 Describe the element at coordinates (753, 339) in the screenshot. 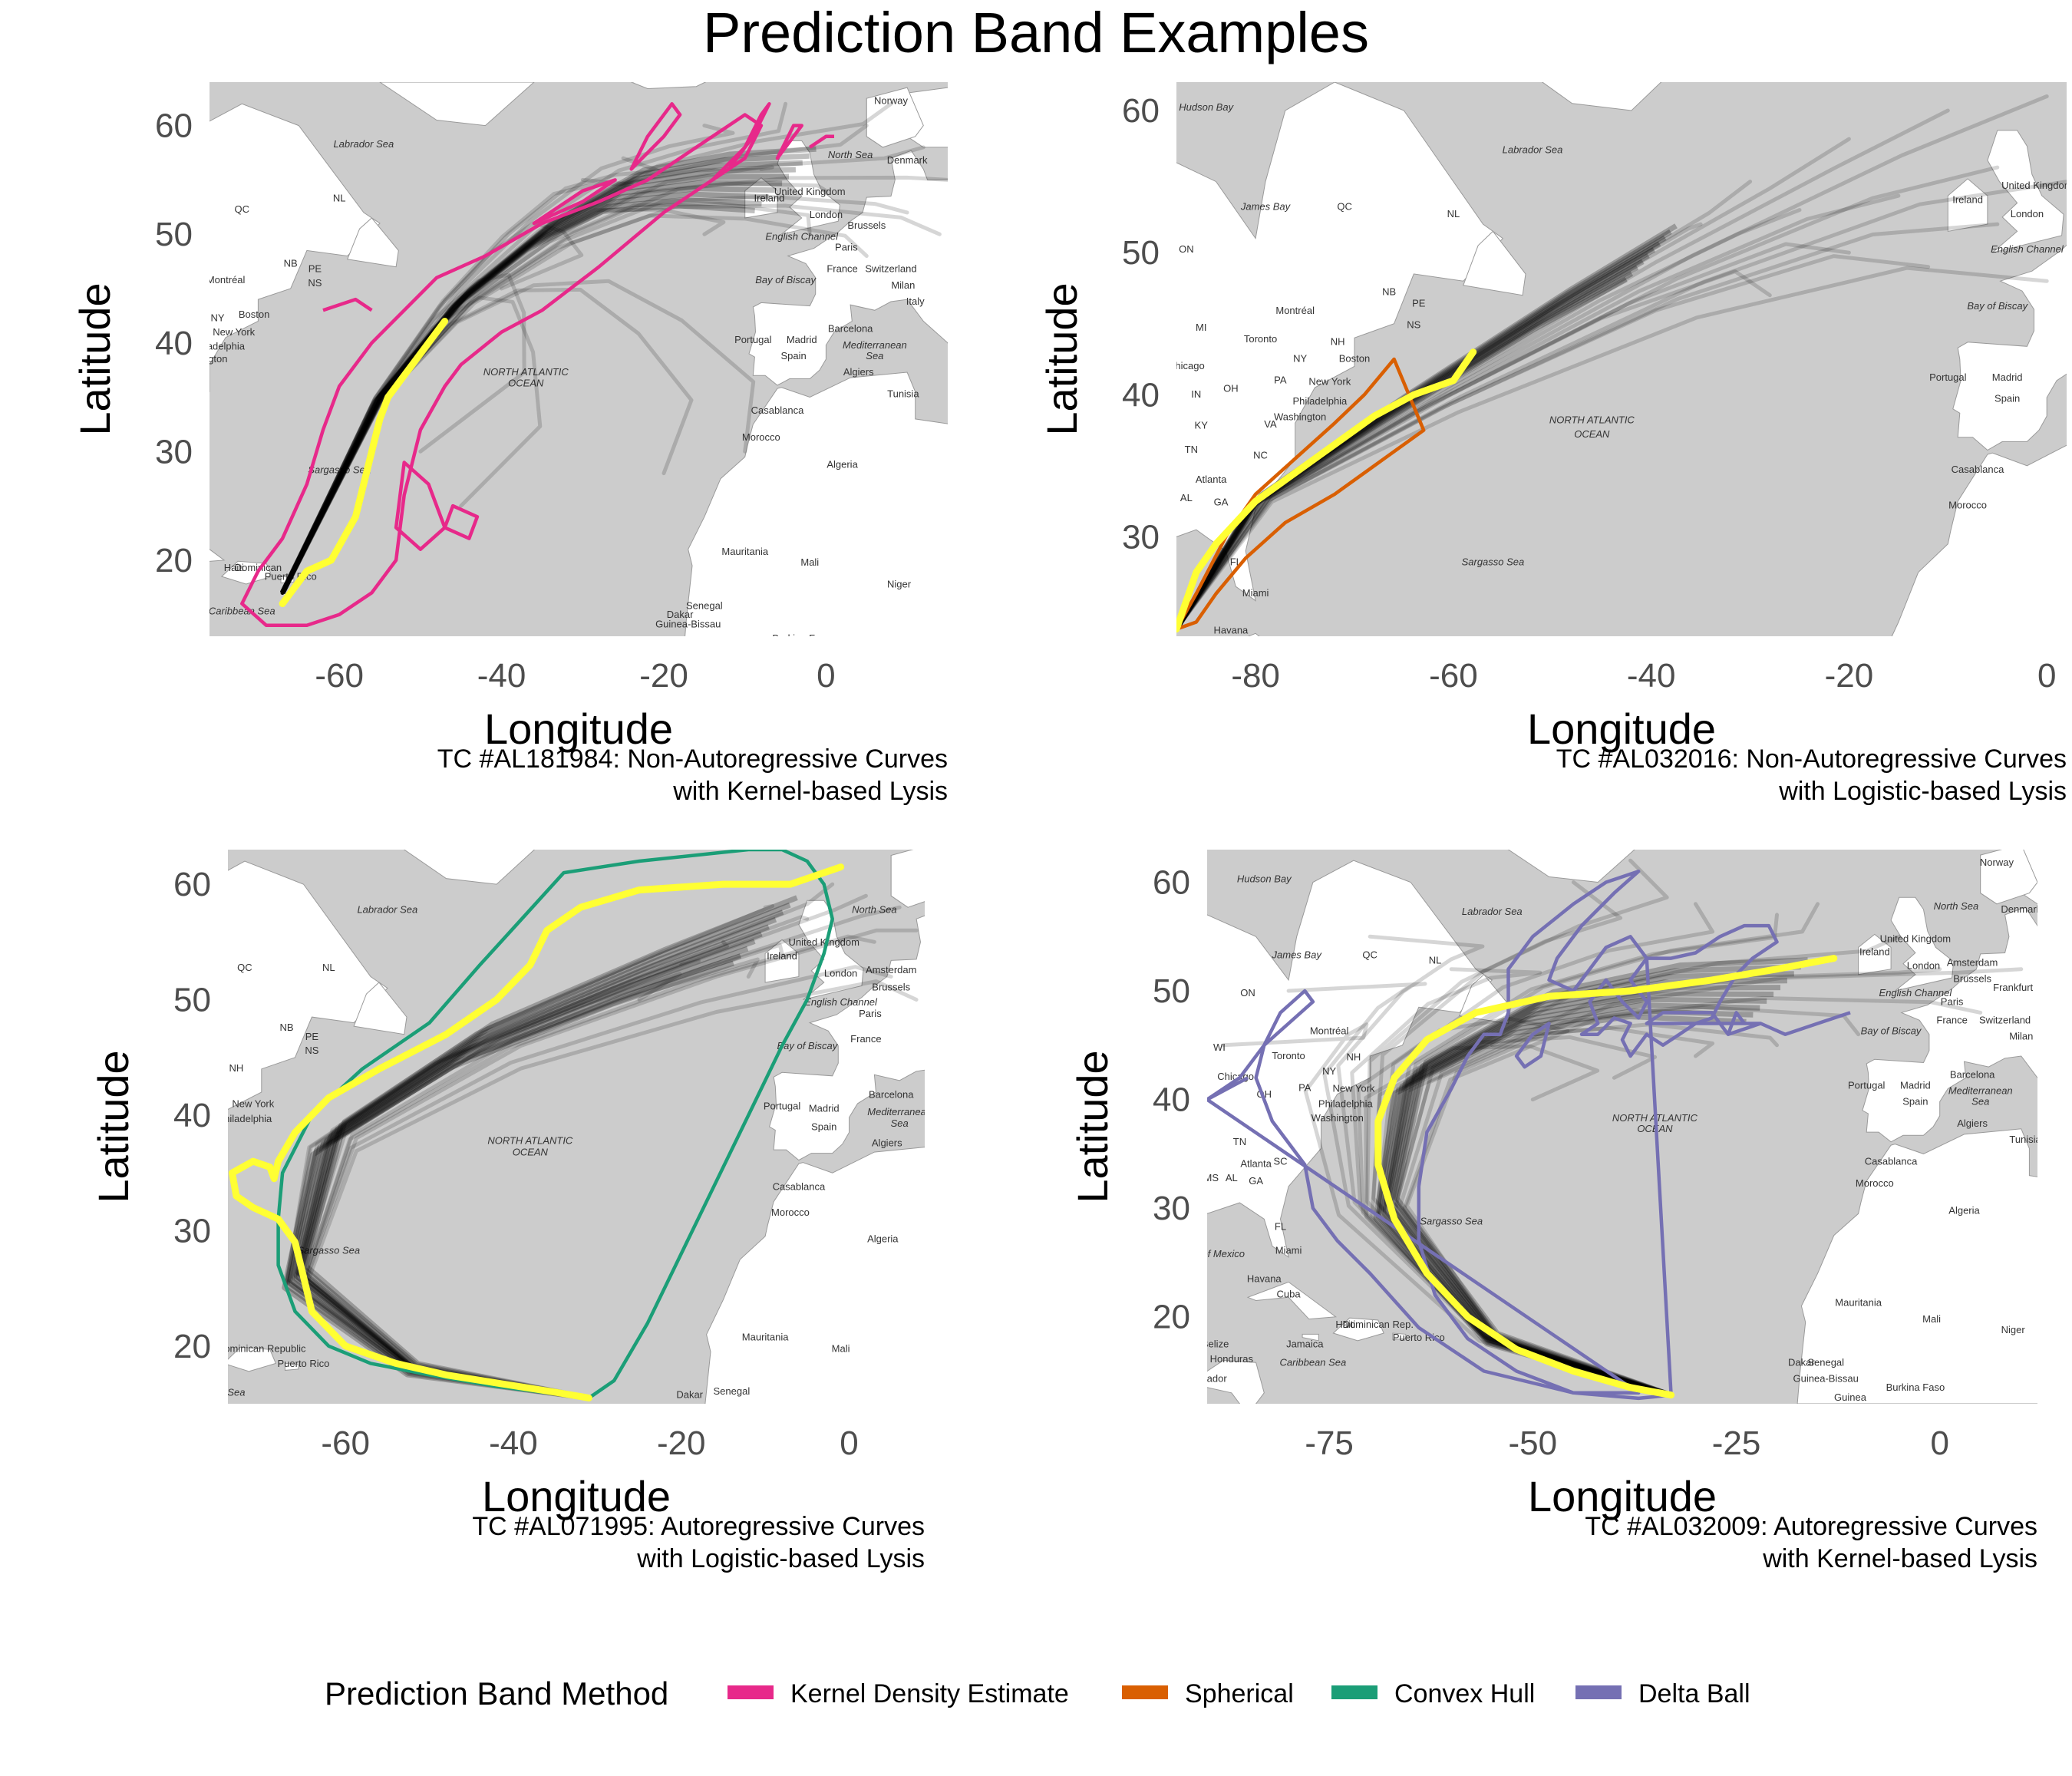

I see `map-label: Portugal` at that location.